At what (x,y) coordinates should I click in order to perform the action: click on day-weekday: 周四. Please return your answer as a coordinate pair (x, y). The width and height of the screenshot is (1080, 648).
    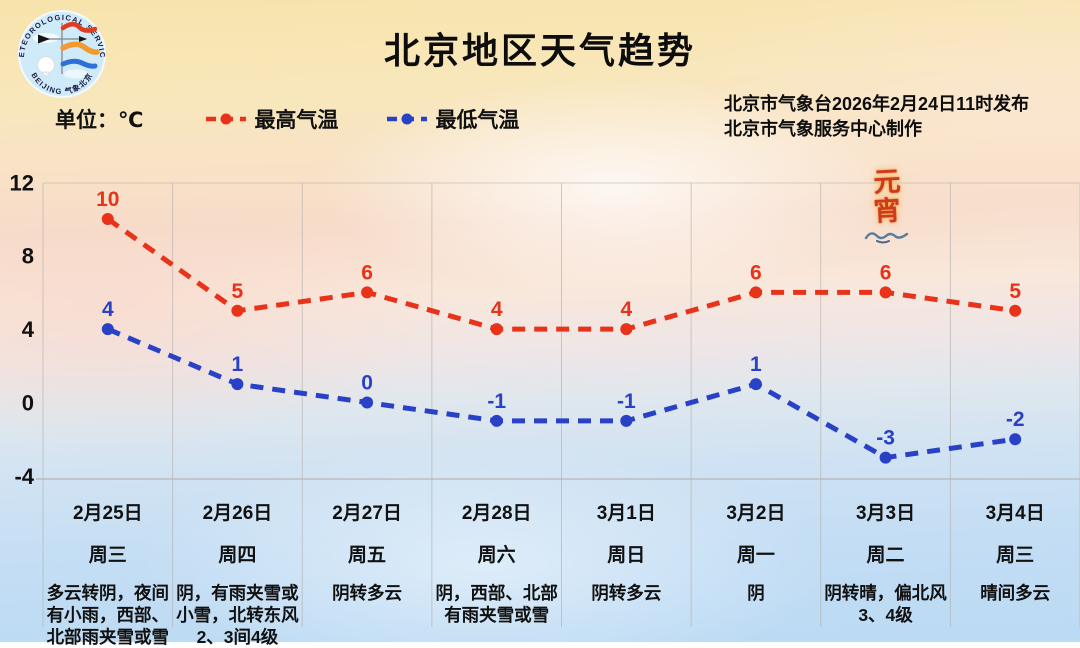
    Looking at the image, I should click on (237, 555).